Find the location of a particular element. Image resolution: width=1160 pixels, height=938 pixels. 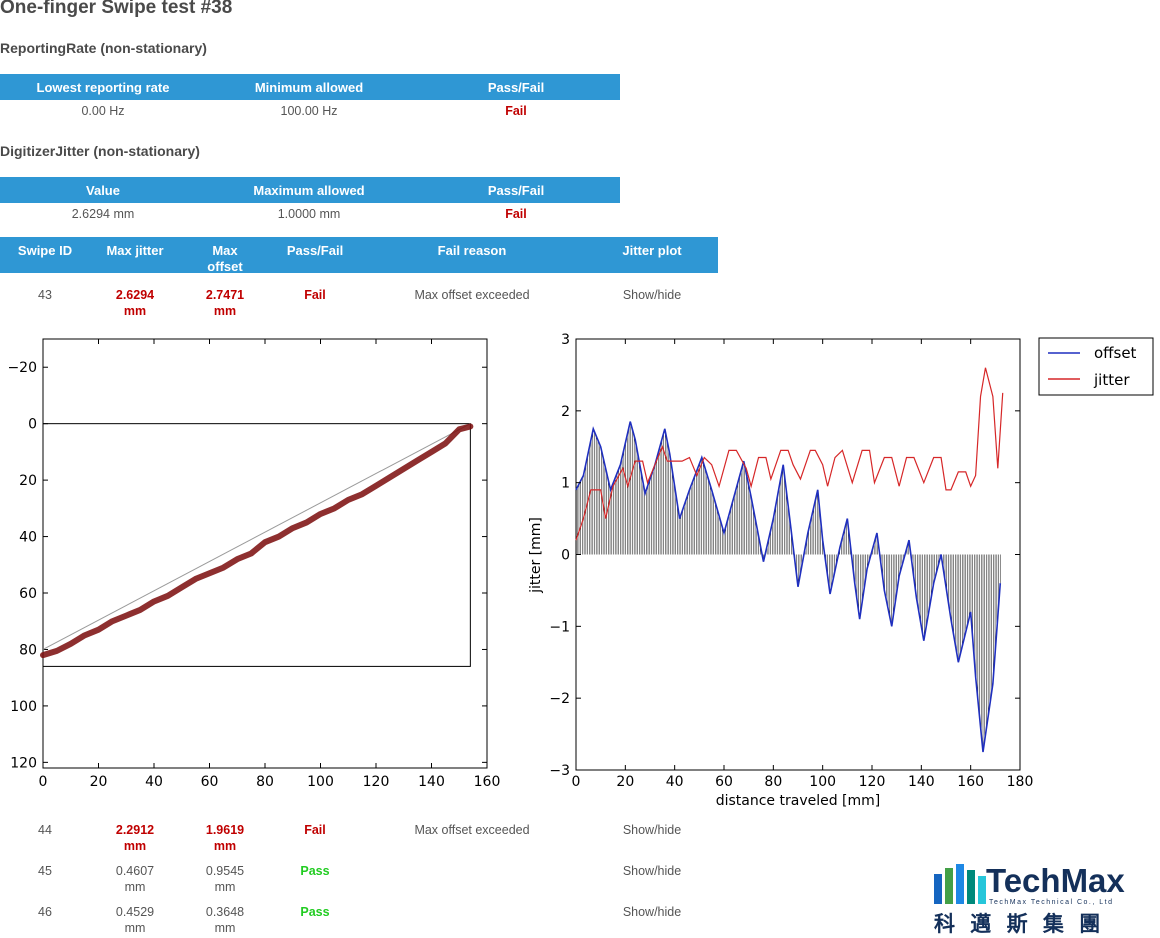

cell-swipe-id: 44 is located at coordinates (45, 830).